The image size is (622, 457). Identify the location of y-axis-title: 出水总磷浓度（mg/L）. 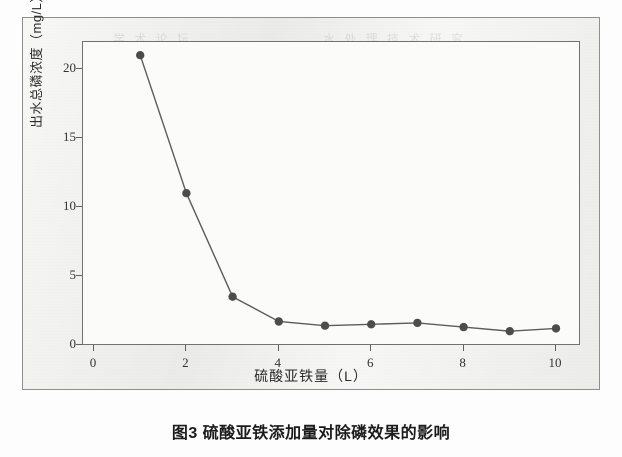
(36, 64).